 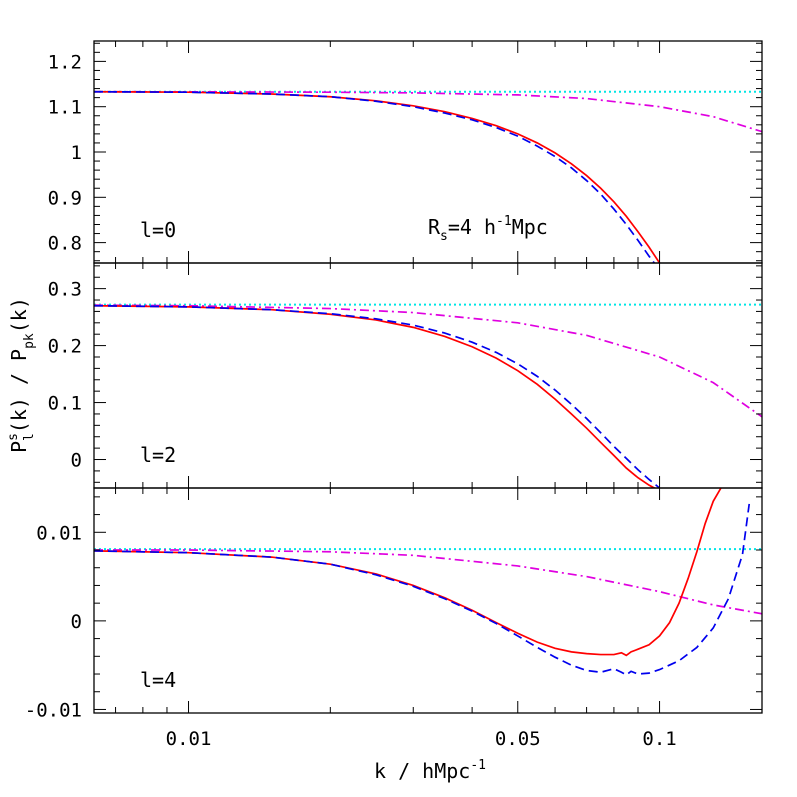 I want to click on y-tick-label: 0.2, so click(x=65, y=347).